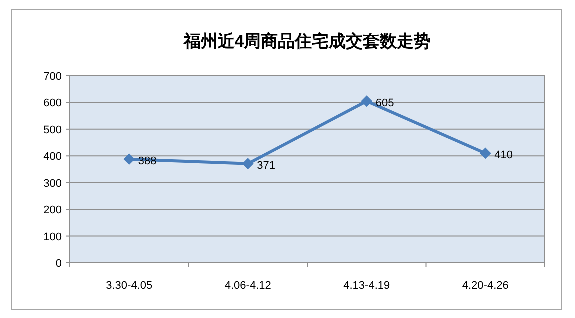 Image resolution: width=575 pixels, height=318 pixels. What do you see at coordinates (129, 286) in the screenshot?
I see `x-tick-label: 3.30-4.05` at bounding box center [129, 286].